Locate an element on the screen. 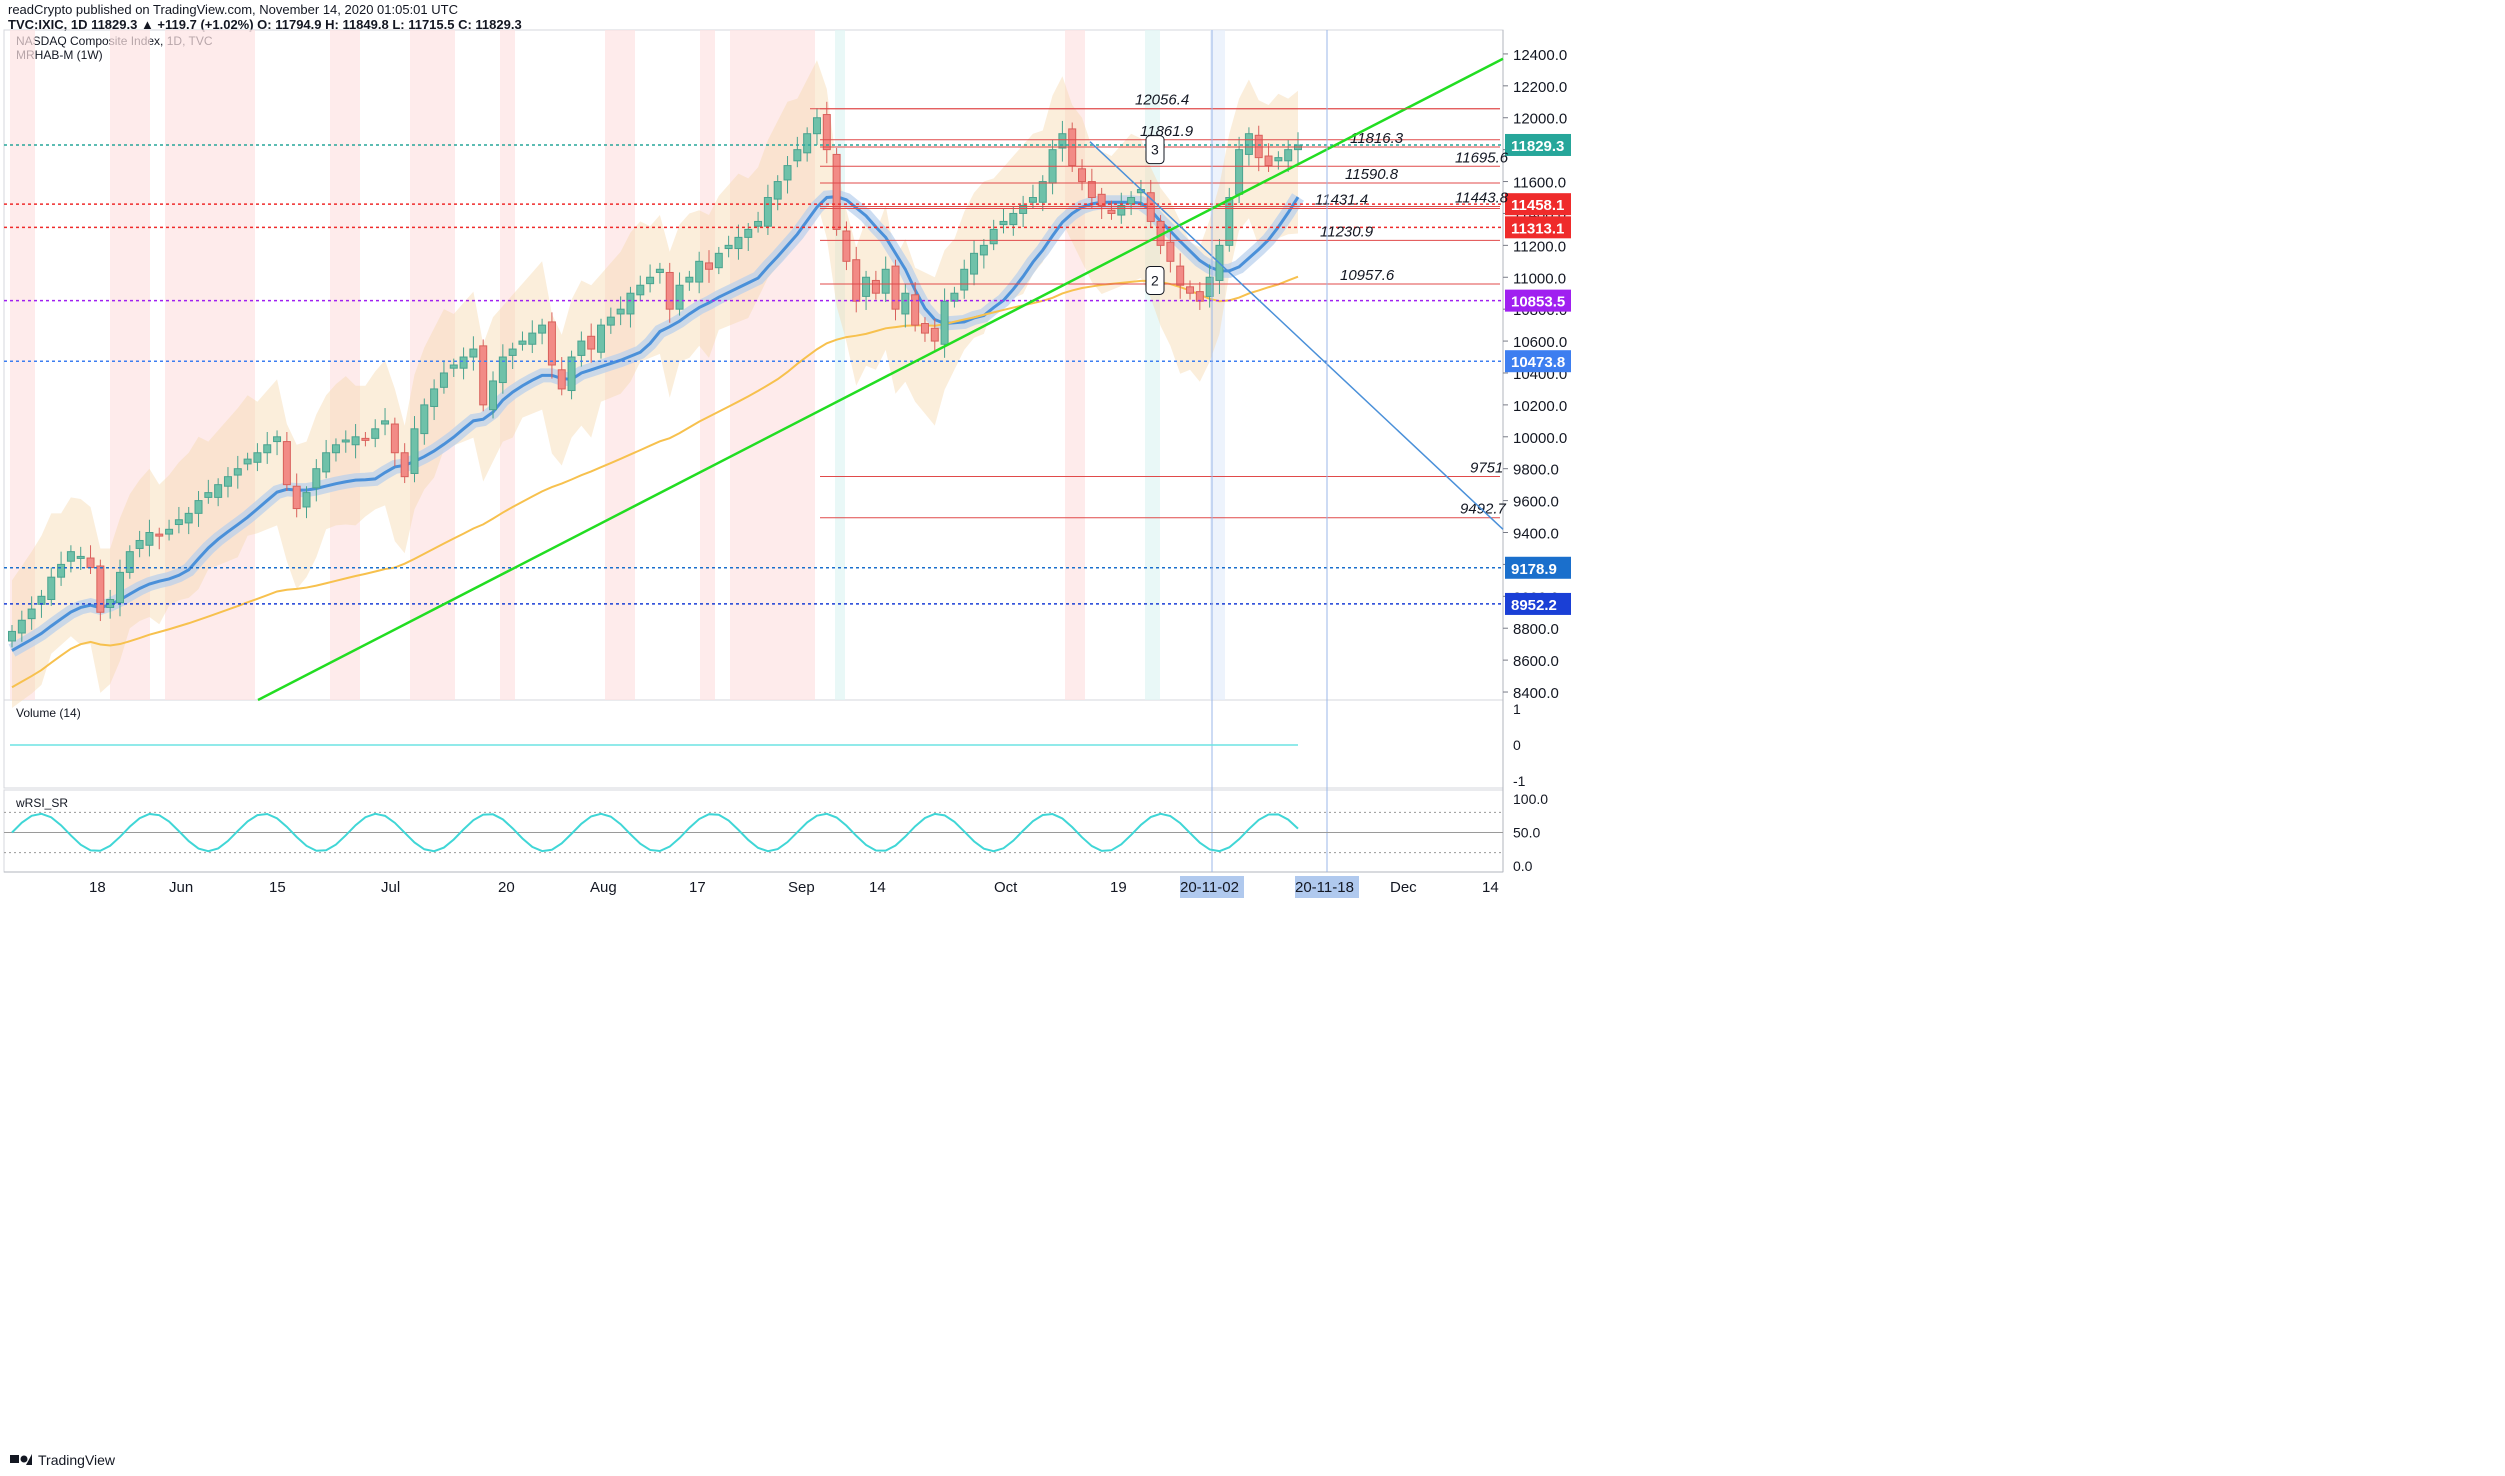  x-tick-label: Aug is located at coordinates (603, 887).